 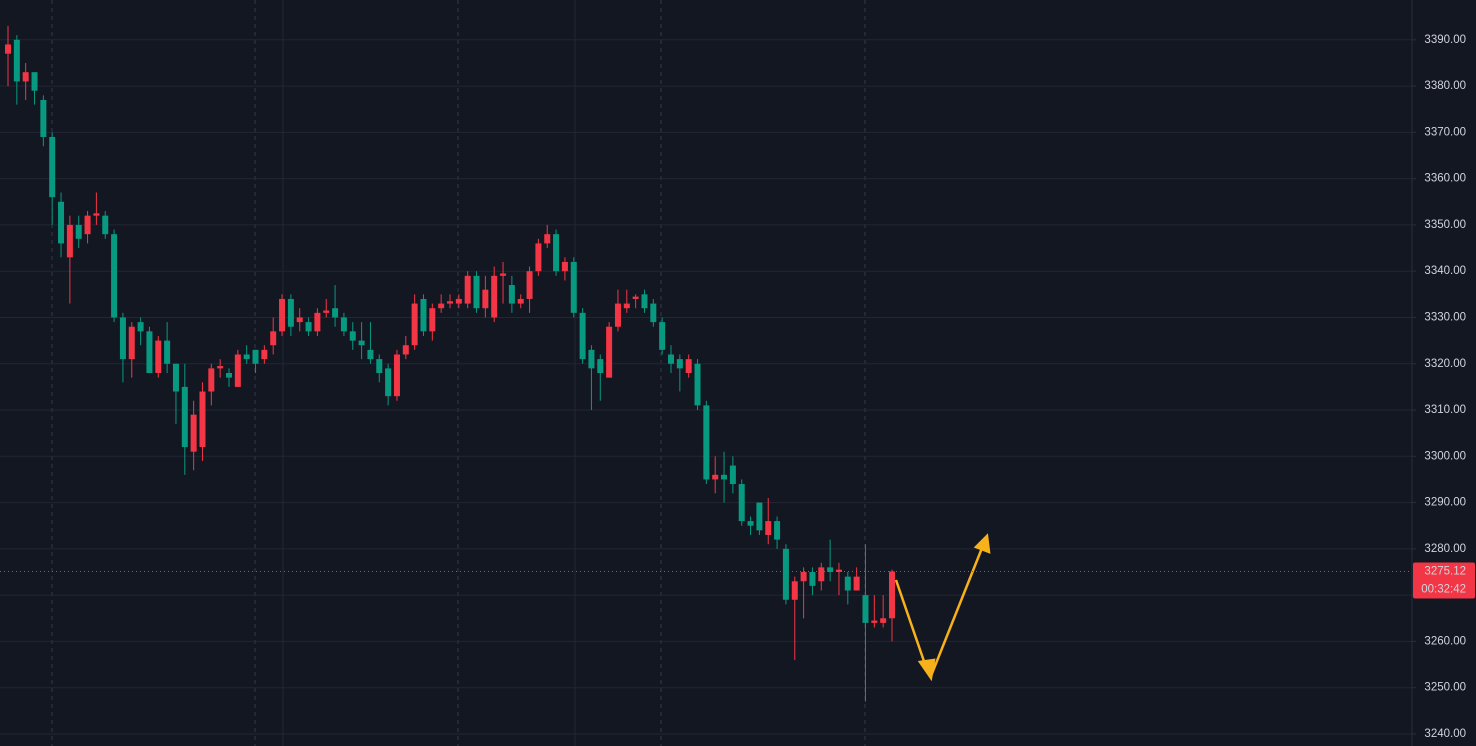 What do you see at coordinates (1445, 641) in the screenshot?
I see `y-tick-label: 3260.00` at bounding box center [1445, 641].